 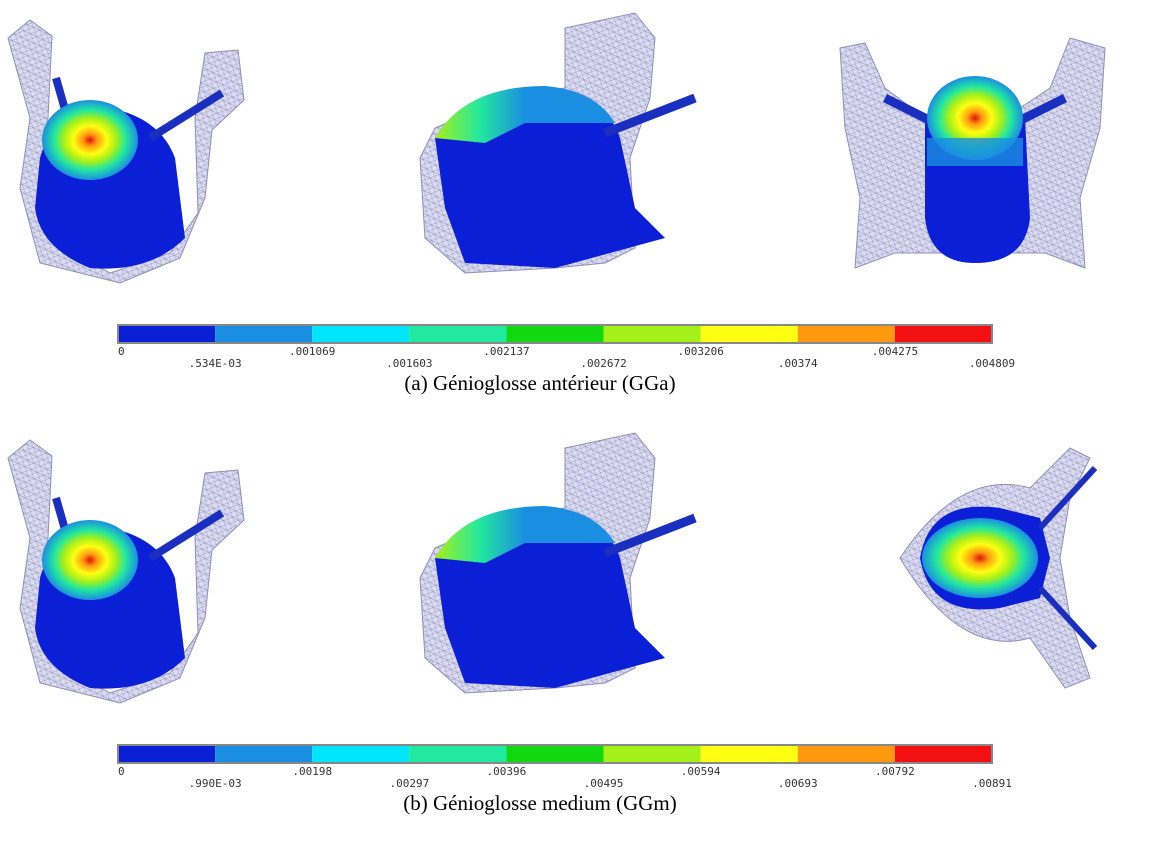 What do you see at coordinates (409, 363) in the screenshot?
I see `colorbar-label: .001603` at bounding box center [409, 363].